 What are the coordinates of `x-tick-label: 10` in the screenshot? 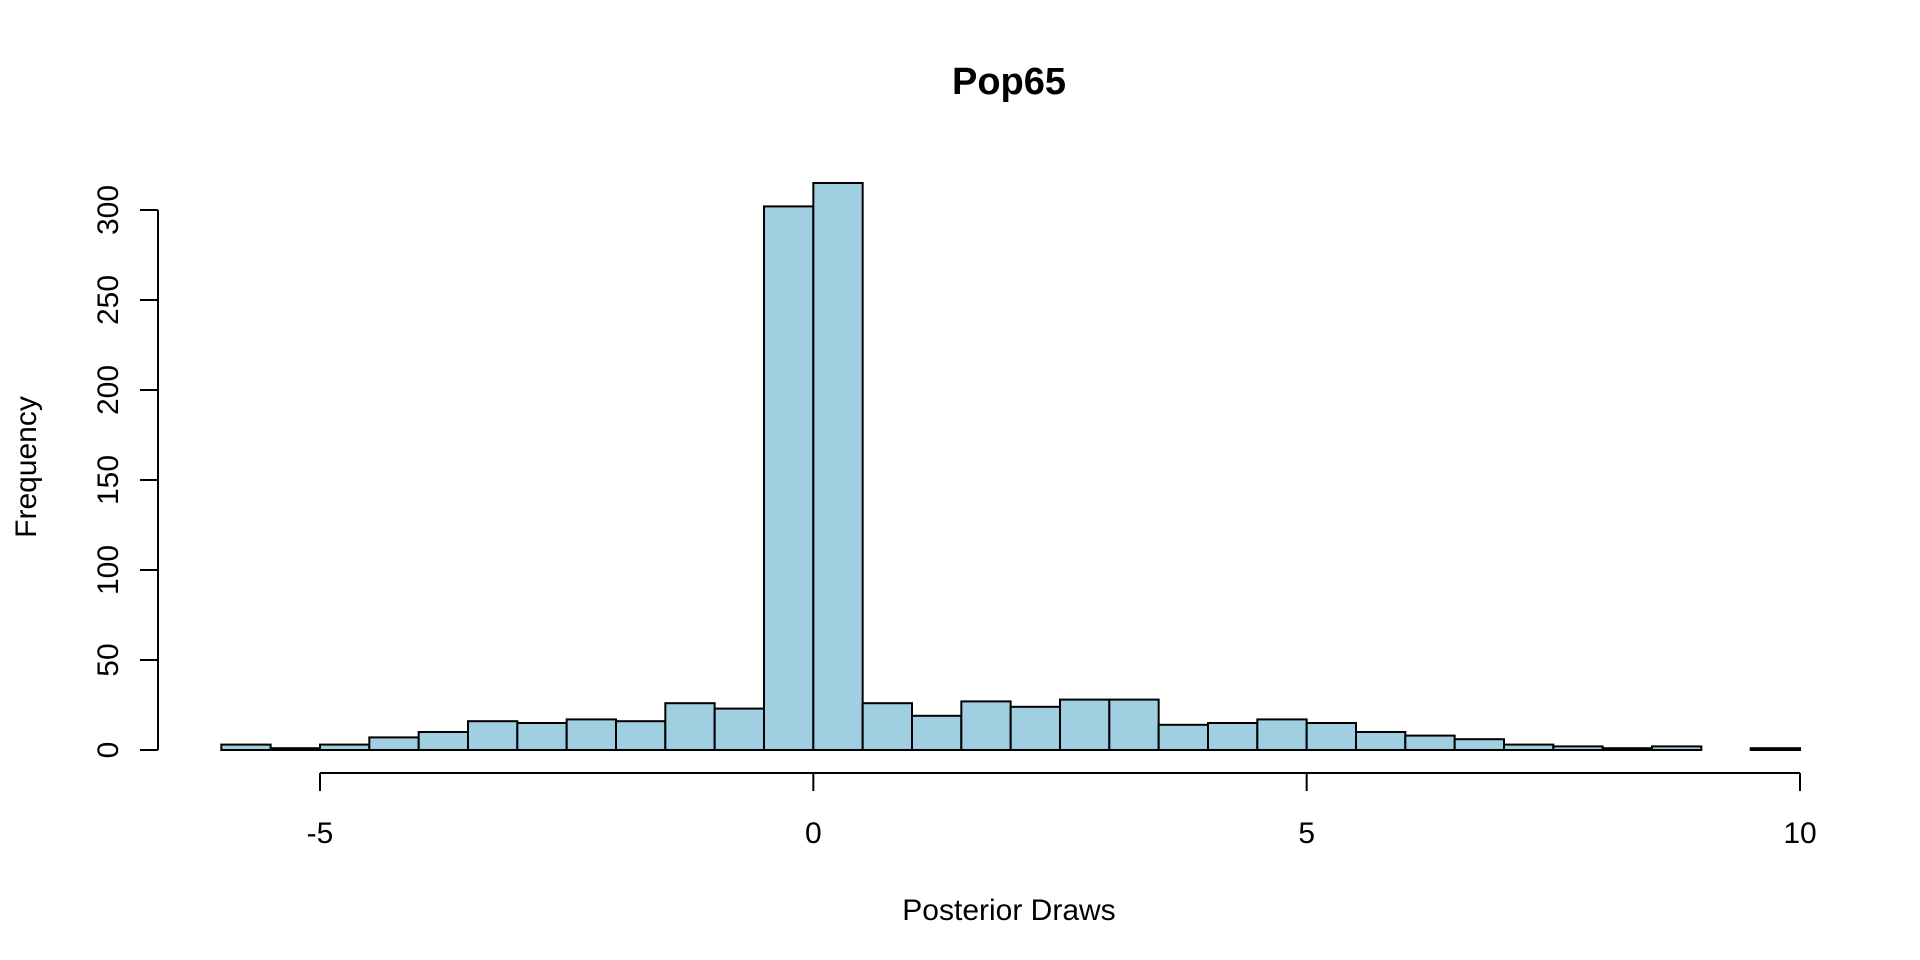 It's located at (1799, 833).